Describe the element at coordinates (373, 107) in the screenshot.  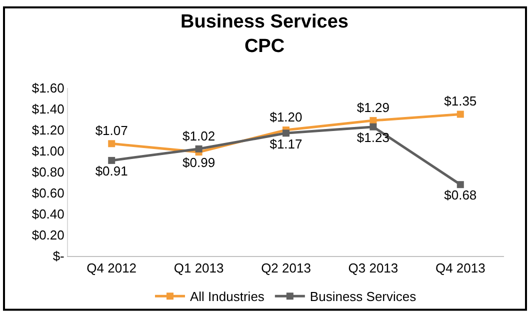
I see `data-label: $1.29` at that location.